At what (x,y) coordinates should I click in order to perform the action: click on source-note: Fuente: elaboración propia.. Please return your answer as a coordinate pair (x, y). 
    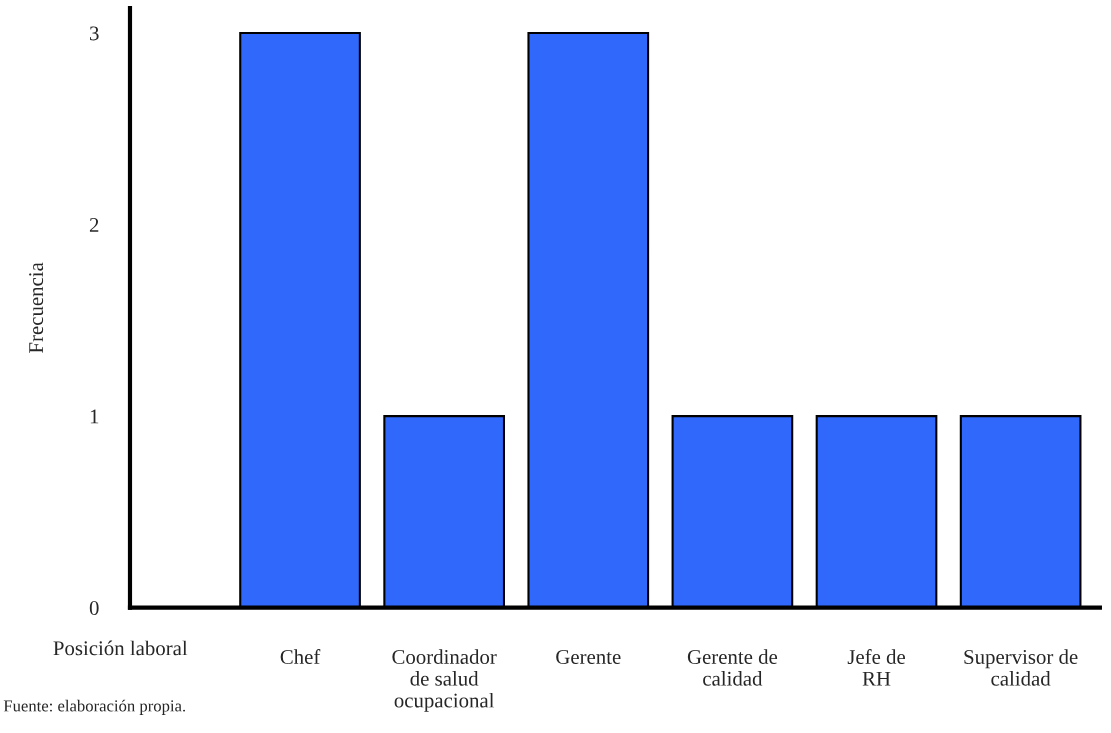
    Looking at the image, I should click on (94, 707).